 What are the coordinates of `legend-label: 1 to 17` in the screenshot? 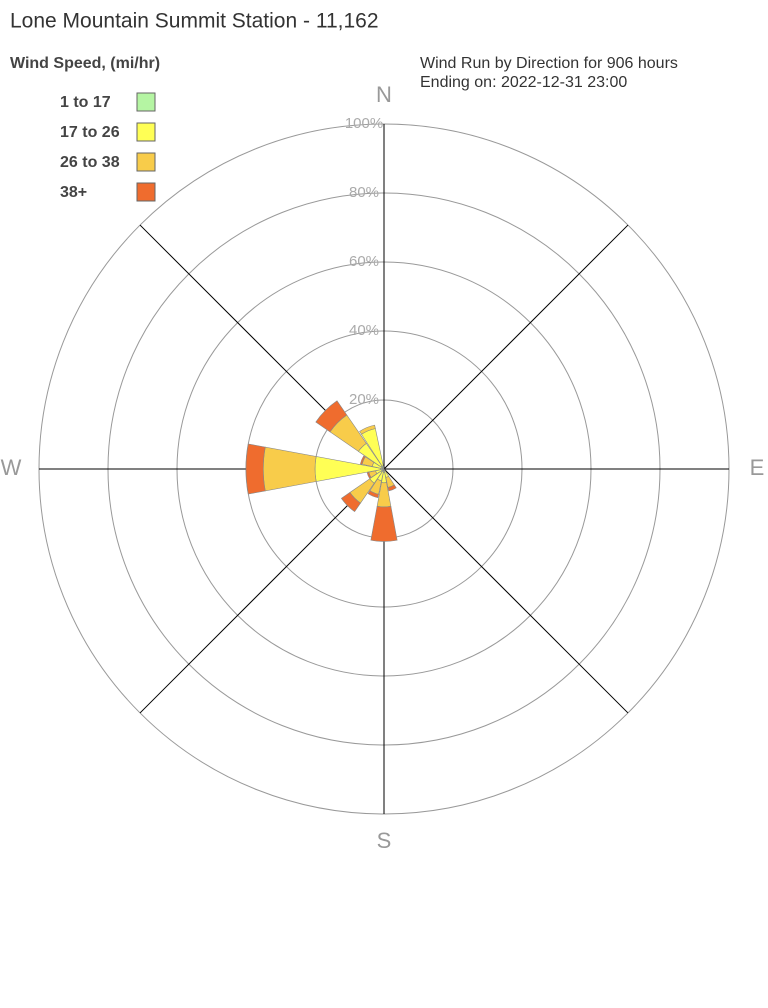 It's located at (85, 102).